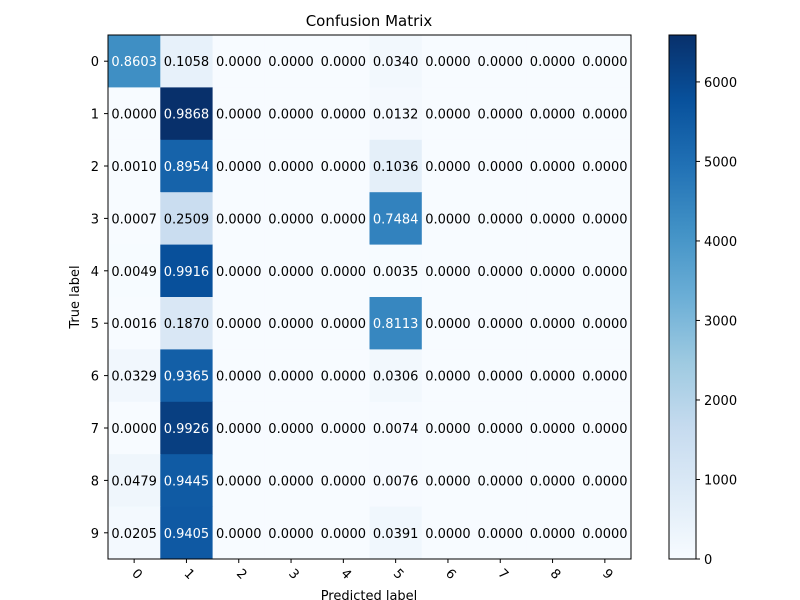  Describe the element at coordinates (241, 574) in the screenshot. I see `x-tick-label: 2` at that location.